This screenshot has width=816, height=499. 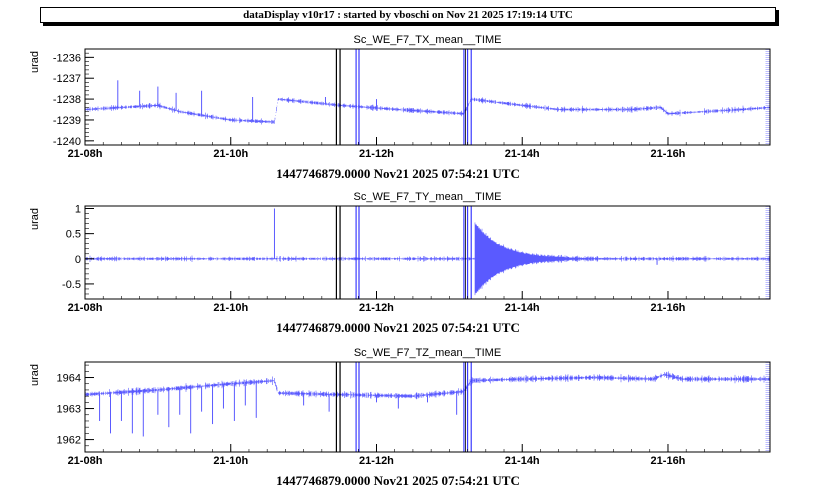 I want to click on y-tick-label: 0, so click(x=78, y=260).